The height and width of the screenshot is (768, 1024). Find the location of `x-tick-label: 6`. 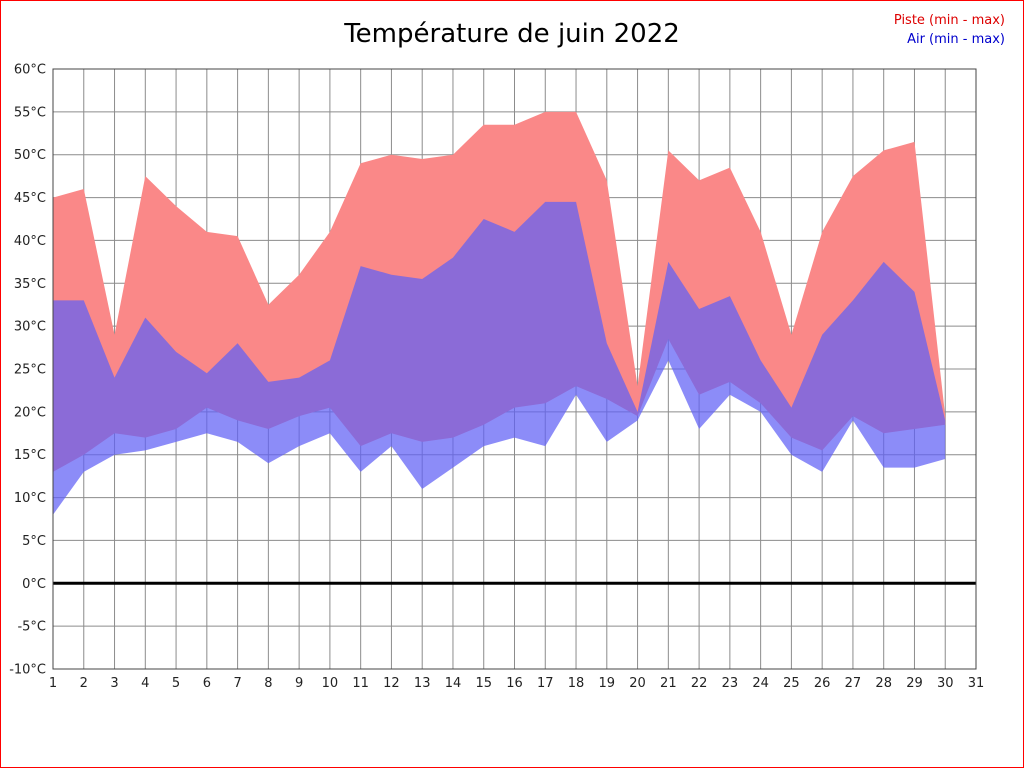

x-tick-label: 6 is located at coordinates (207, 683).